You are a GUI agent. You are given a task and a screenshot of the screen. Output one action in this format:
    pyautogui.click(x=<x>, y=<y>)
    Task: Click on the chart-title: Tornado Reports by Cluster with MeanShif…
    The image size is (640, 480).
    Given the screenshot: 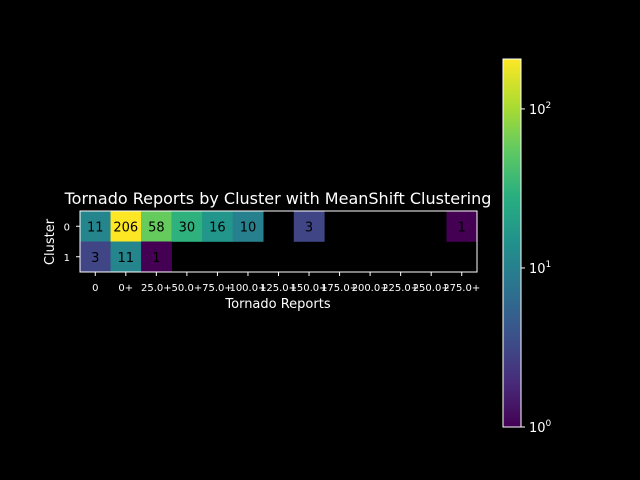 What is the action you would take?
    pyautogui.click(x=278, y=198)
    